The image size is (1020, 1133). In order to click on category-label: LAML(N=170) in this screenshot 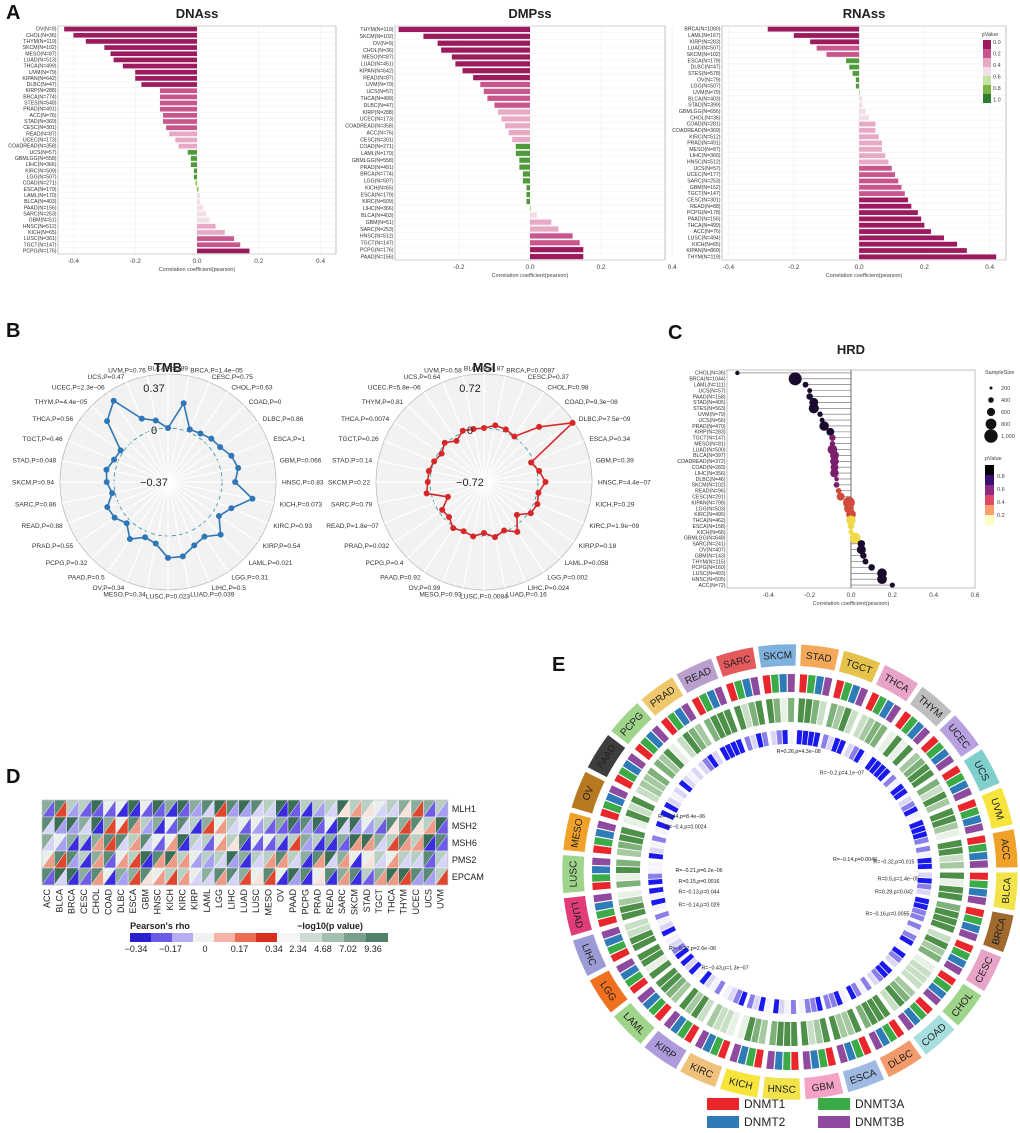, I will do `click(40, 196)`.